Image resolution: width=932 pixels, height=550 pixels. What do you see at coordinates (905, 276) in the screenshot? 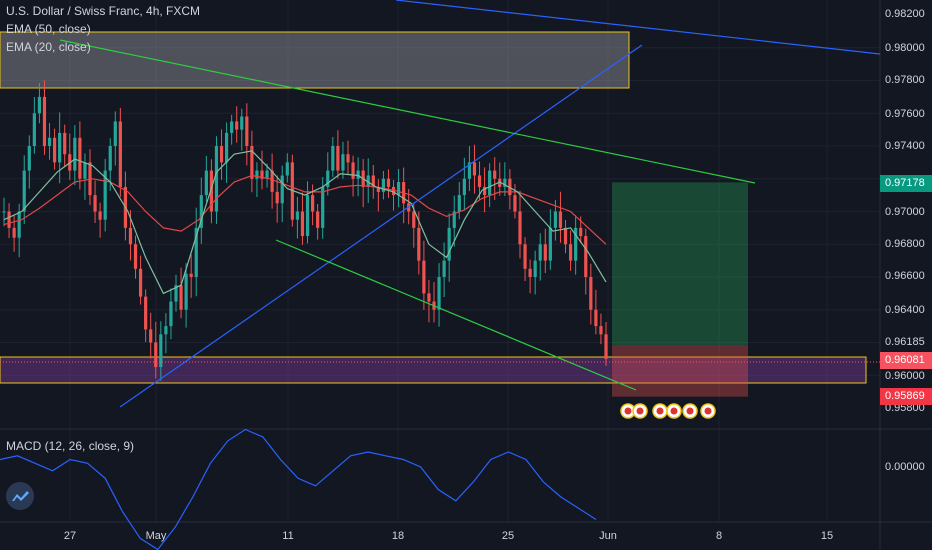
I see `y-tick-label: 0.96600` at bounding box center [905, 276].